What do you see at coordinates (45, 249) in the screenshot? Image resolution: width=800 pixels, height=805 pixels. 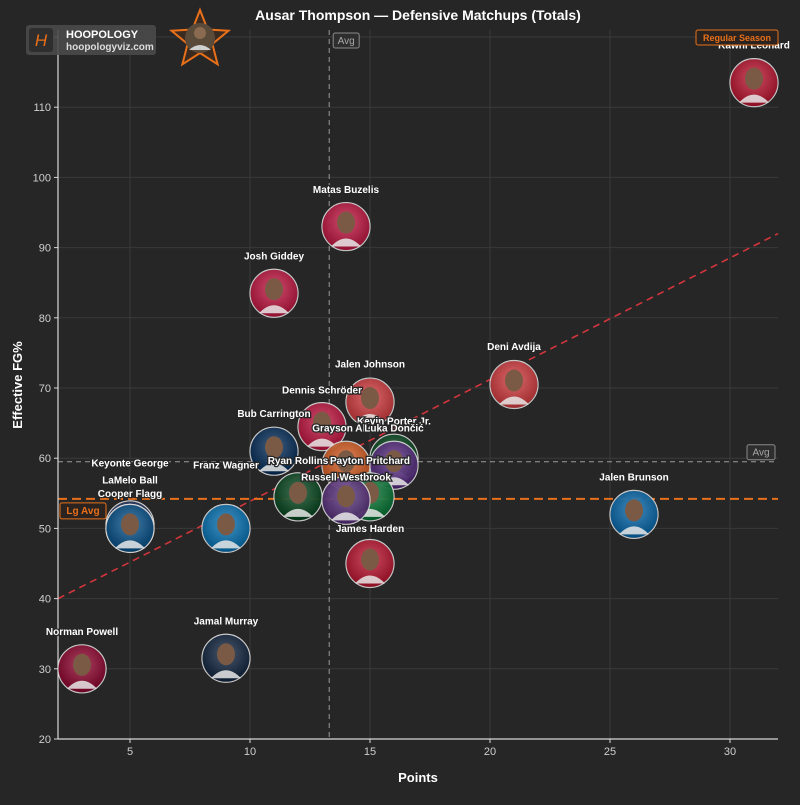 I see `y-tick-label: 90` at bounding box center [45, 249].